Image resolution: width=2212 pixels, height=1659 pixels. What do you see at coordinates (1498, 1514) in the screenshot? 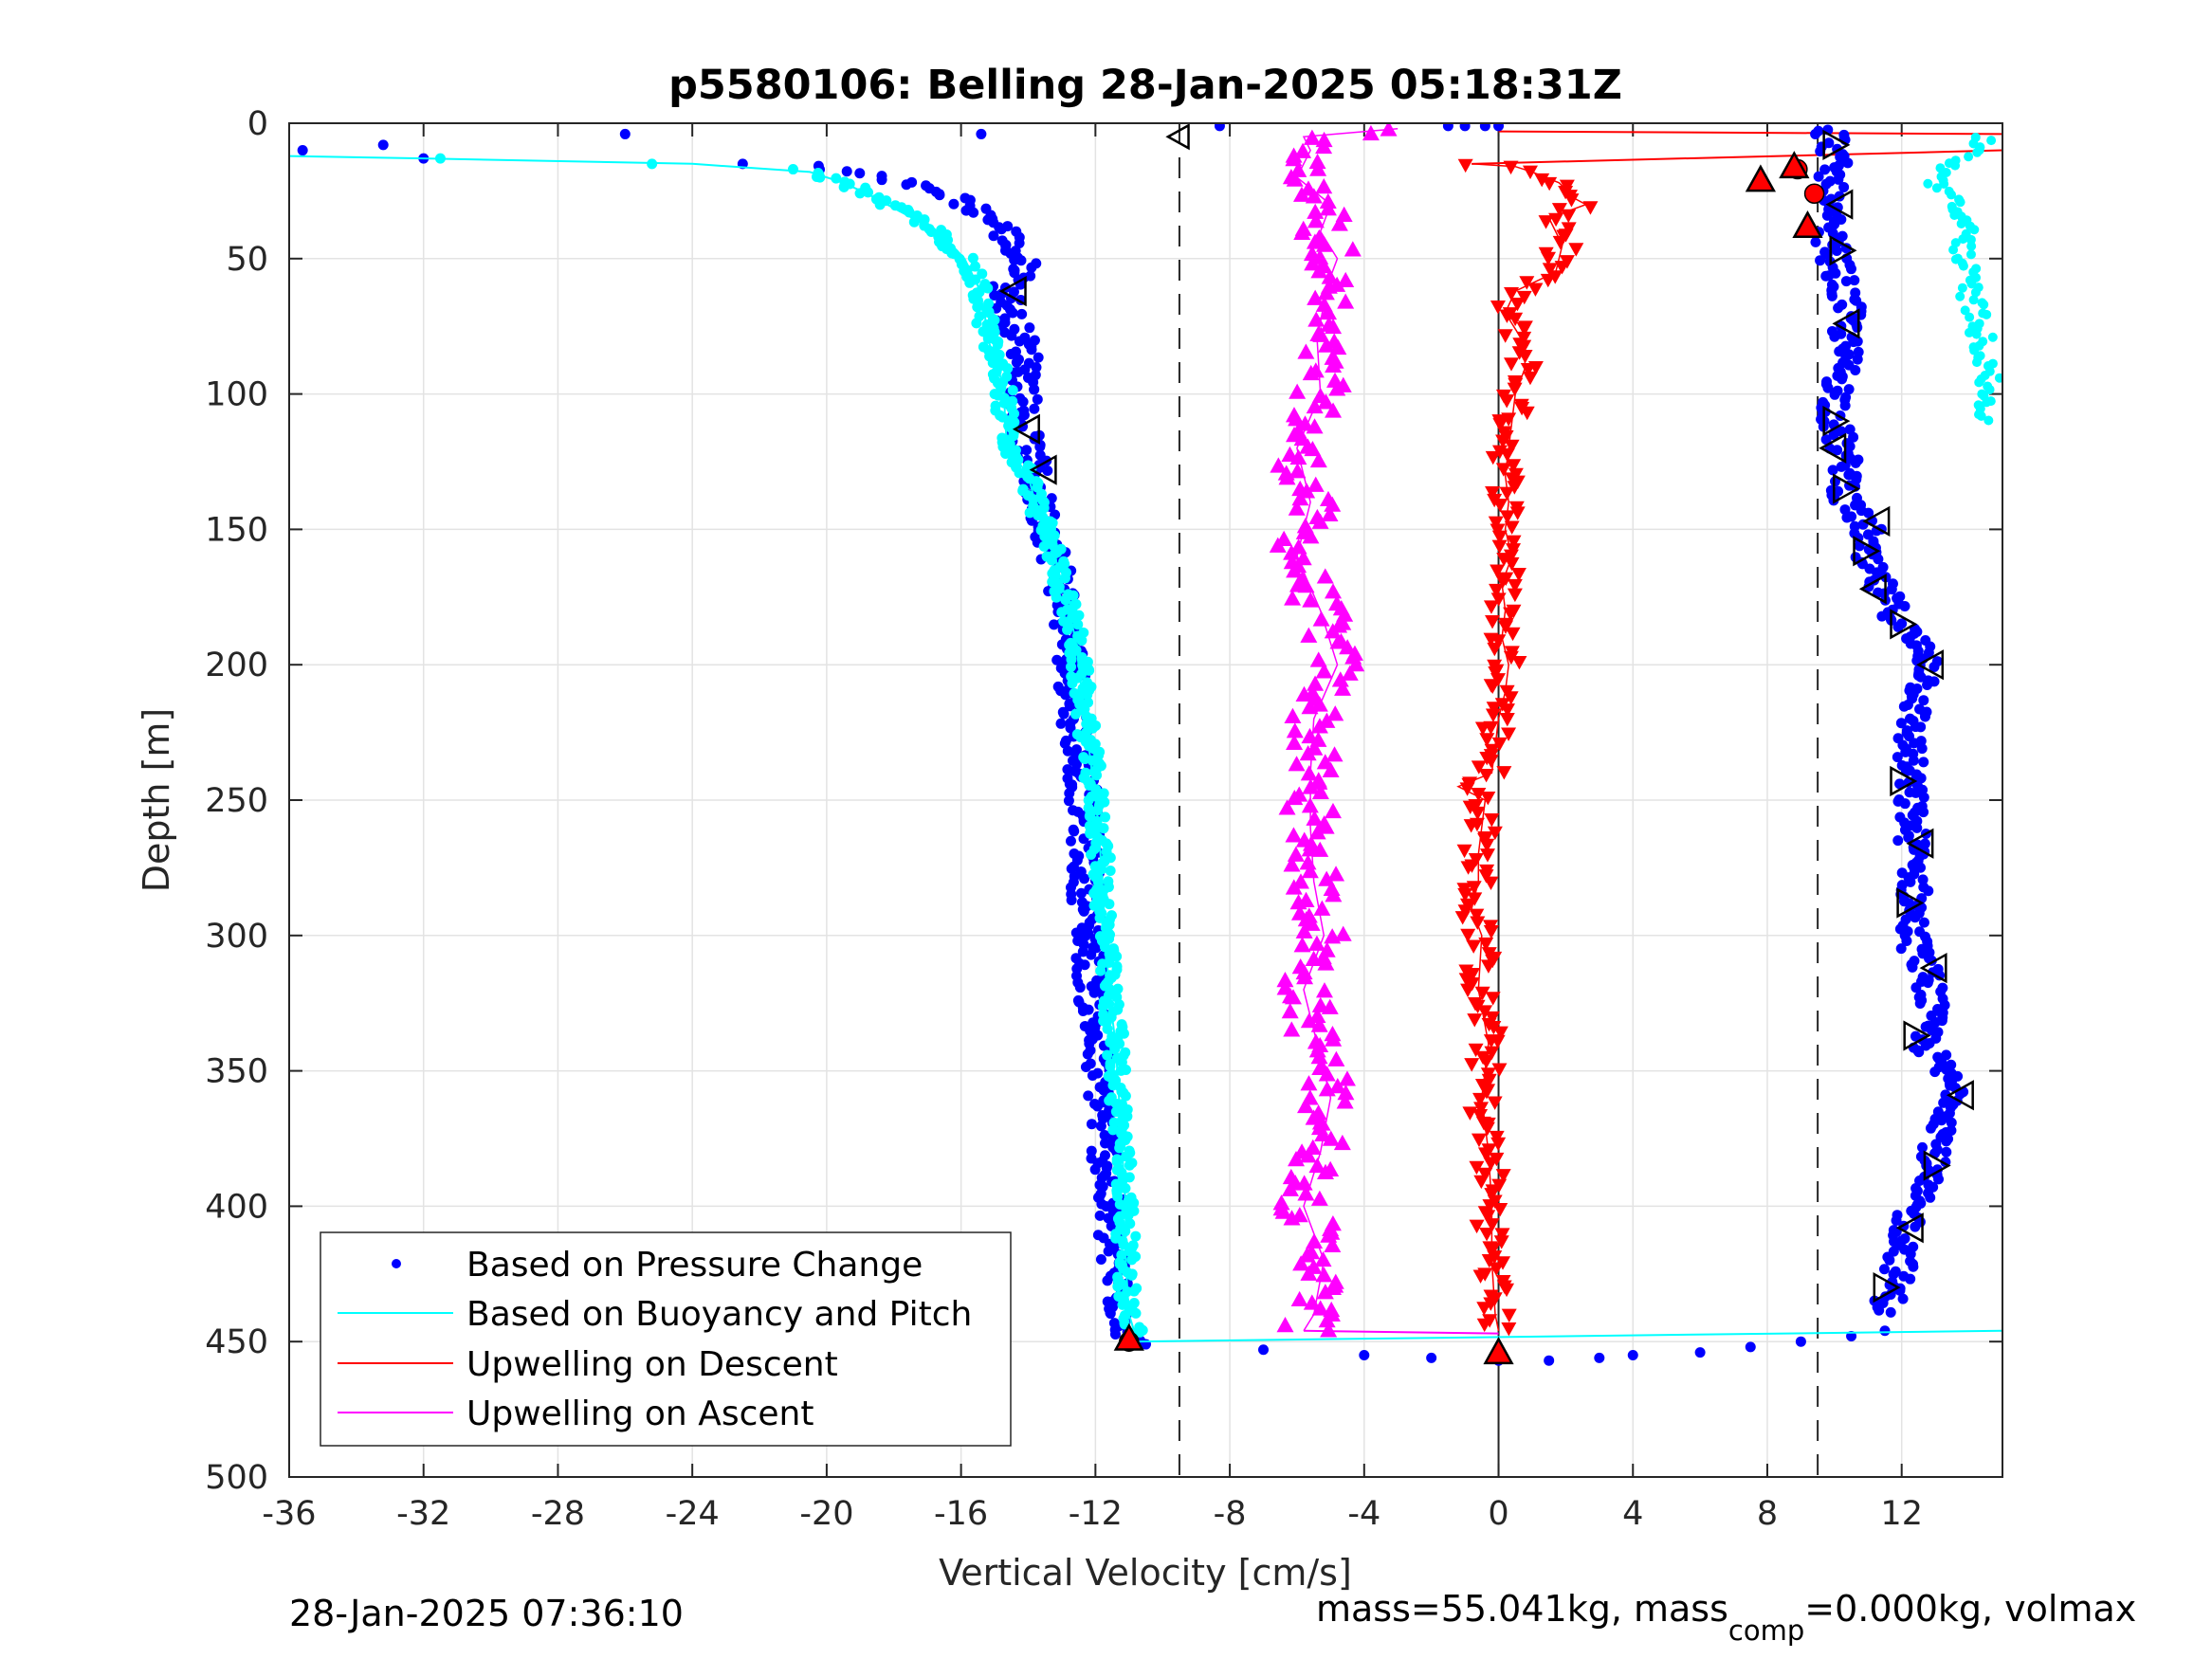
I see `x-tick-label: 0` at bounding box center [1498, 1514].